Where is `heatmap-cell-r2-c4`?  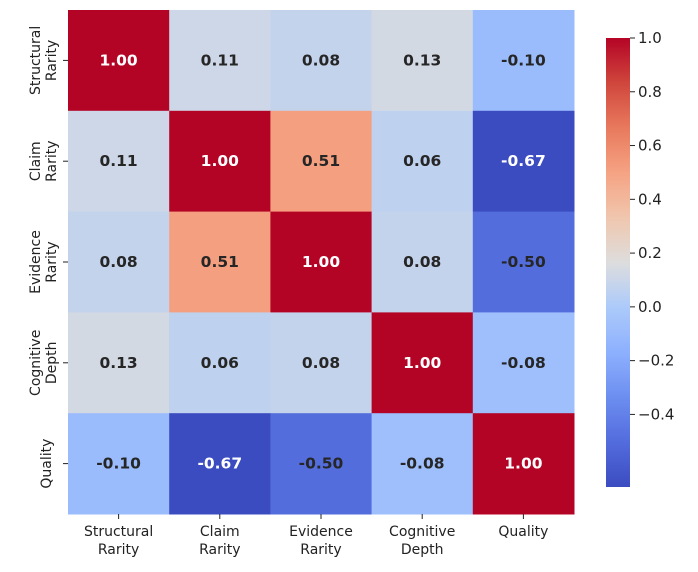
heatmap-cell-r2-c4 is located at coordinates (523, 262).